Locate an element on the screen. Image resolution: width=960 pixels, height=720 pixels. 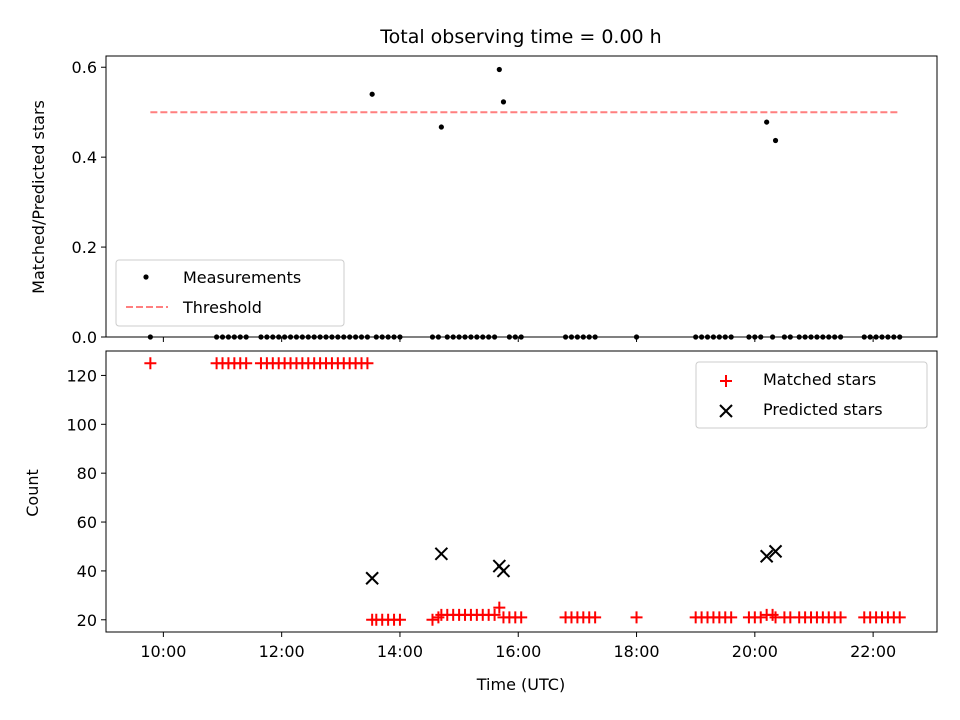
bottom-y-tick-label: 60 is located at coordinates (87, 522).